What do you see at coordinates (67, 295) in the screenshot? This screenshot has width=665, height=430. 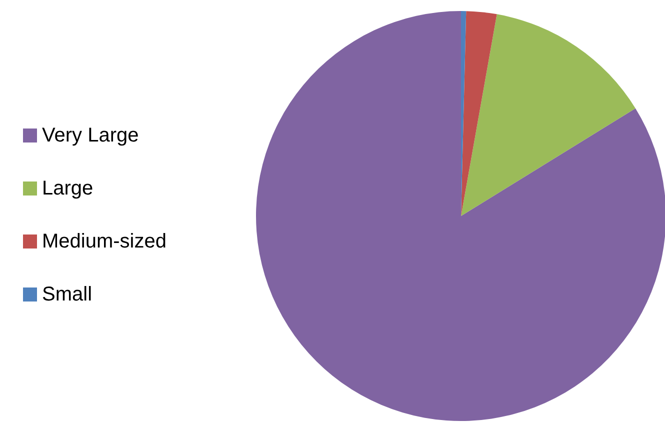 I see `legend-label: Small` at bounding box center [67, 295].